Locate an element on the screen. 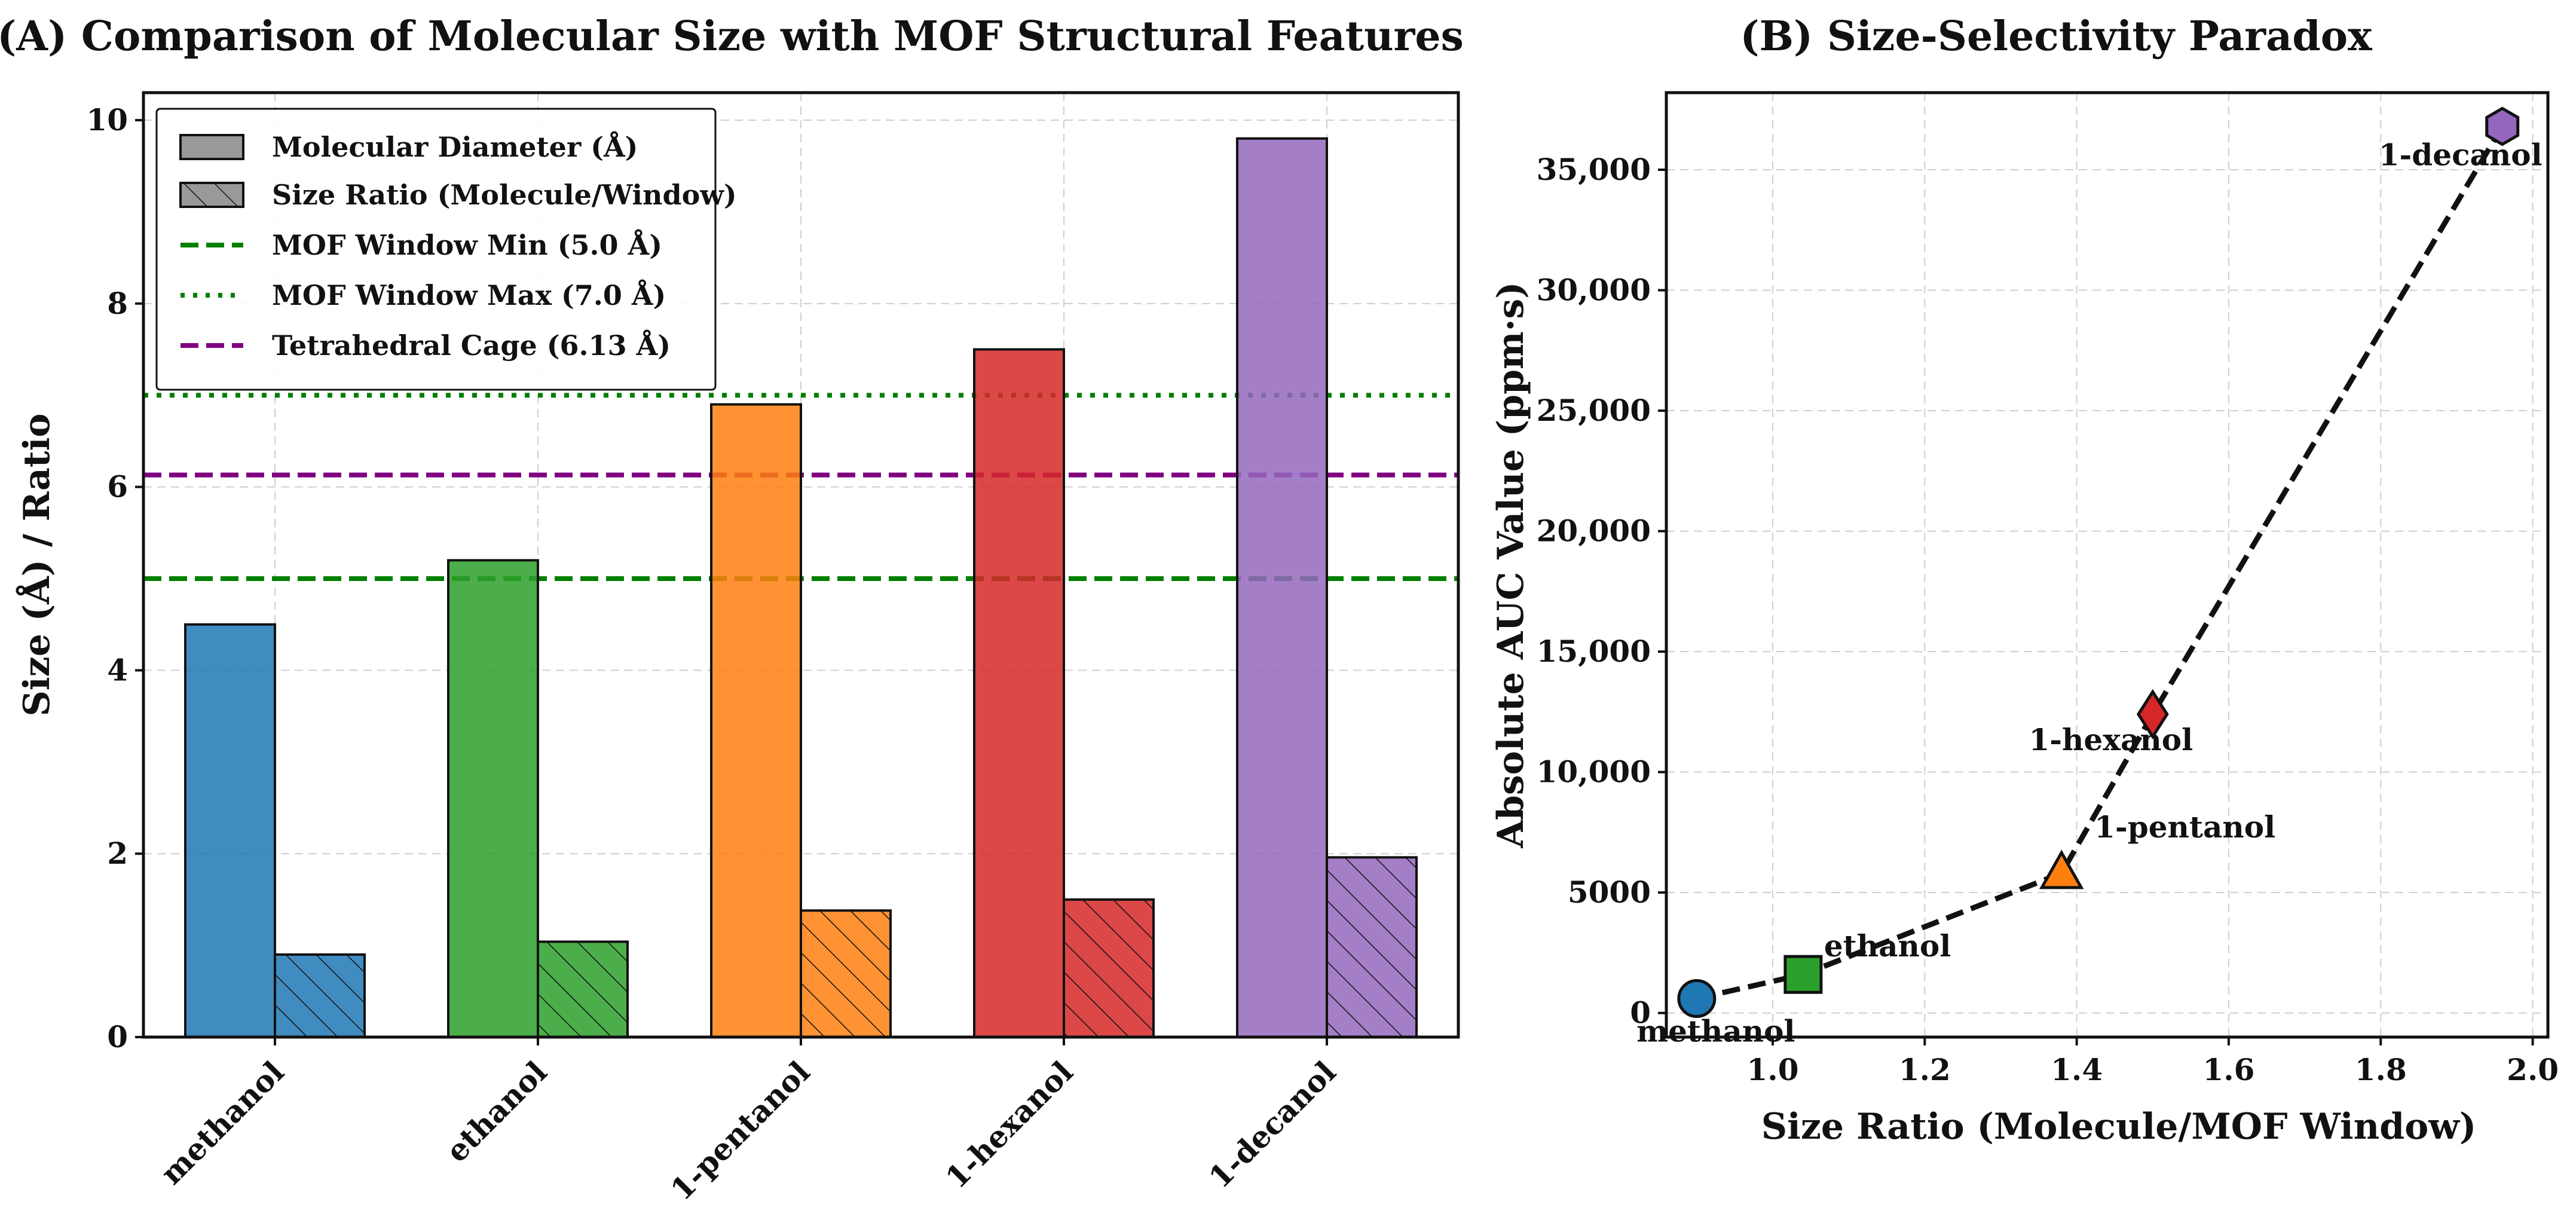  point-1-decanol is located at coordinates (2502, 126).